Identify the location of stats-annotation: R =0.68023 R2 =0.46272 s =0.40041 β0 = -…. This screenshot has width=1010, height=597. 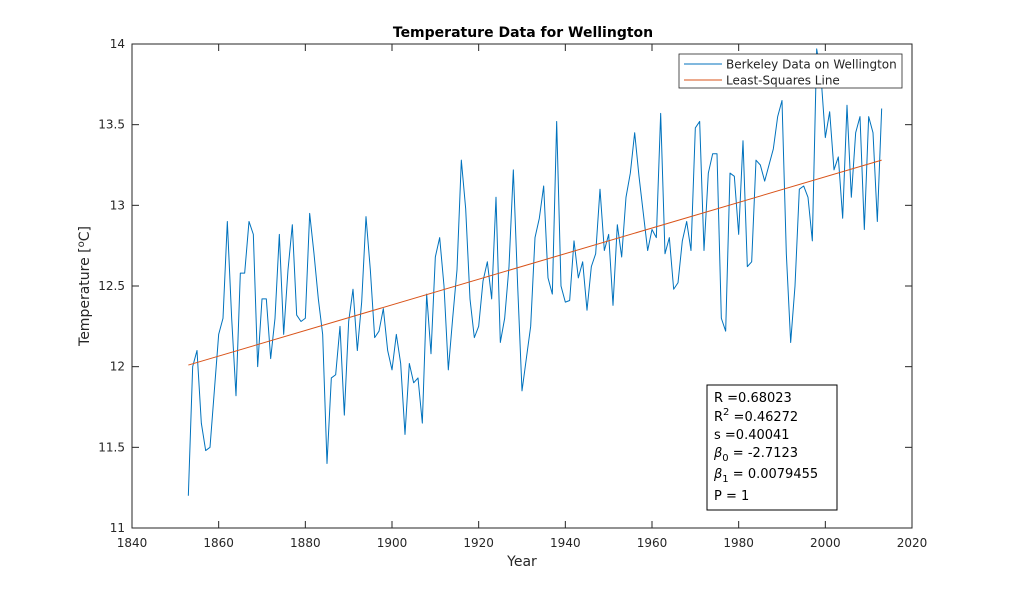
(772, 447).